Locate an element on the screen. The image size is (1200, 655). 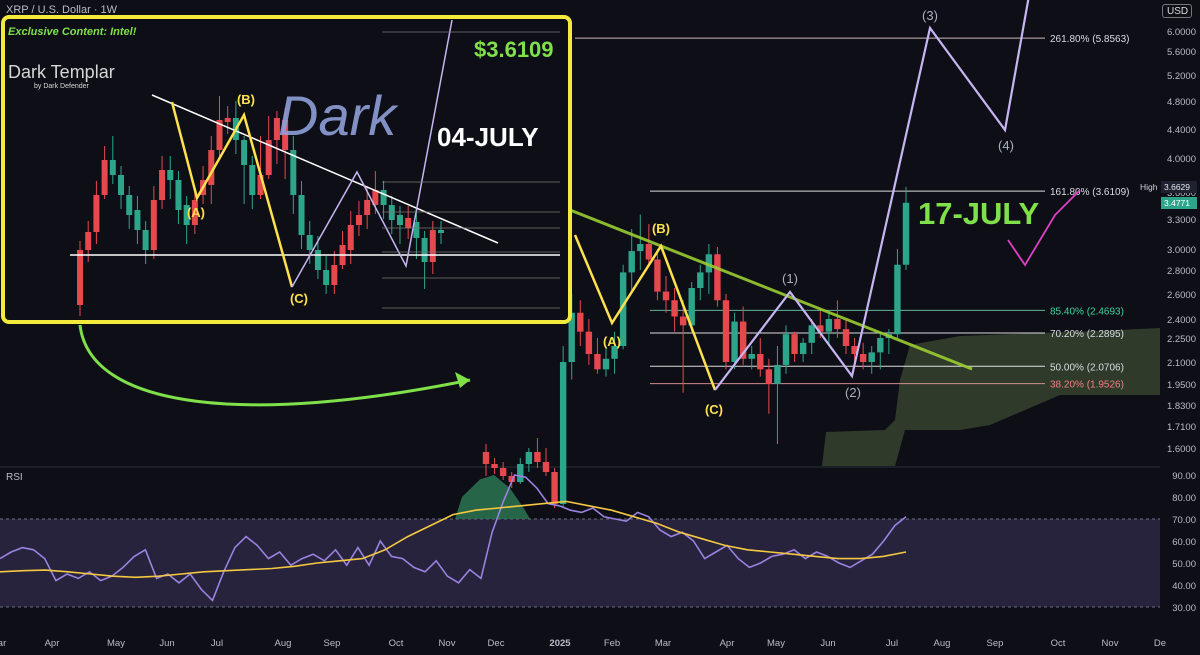
inset-abc-wave is located at coordinates (232, 194).